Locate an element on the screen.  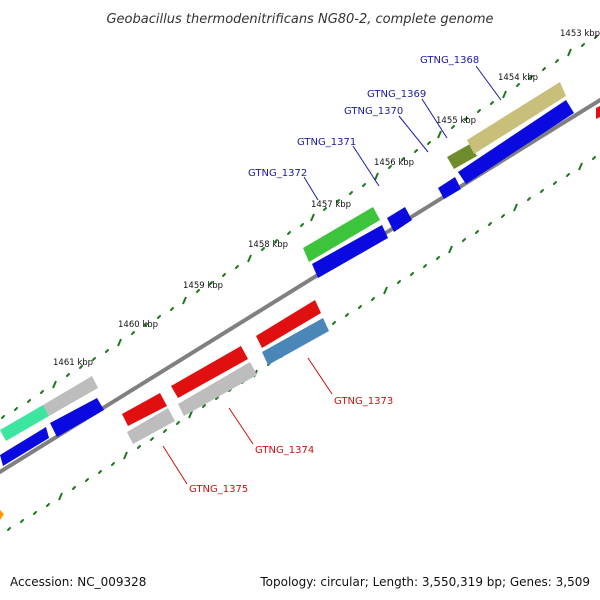
gene-red-edge is located at coordinates (598, 112).